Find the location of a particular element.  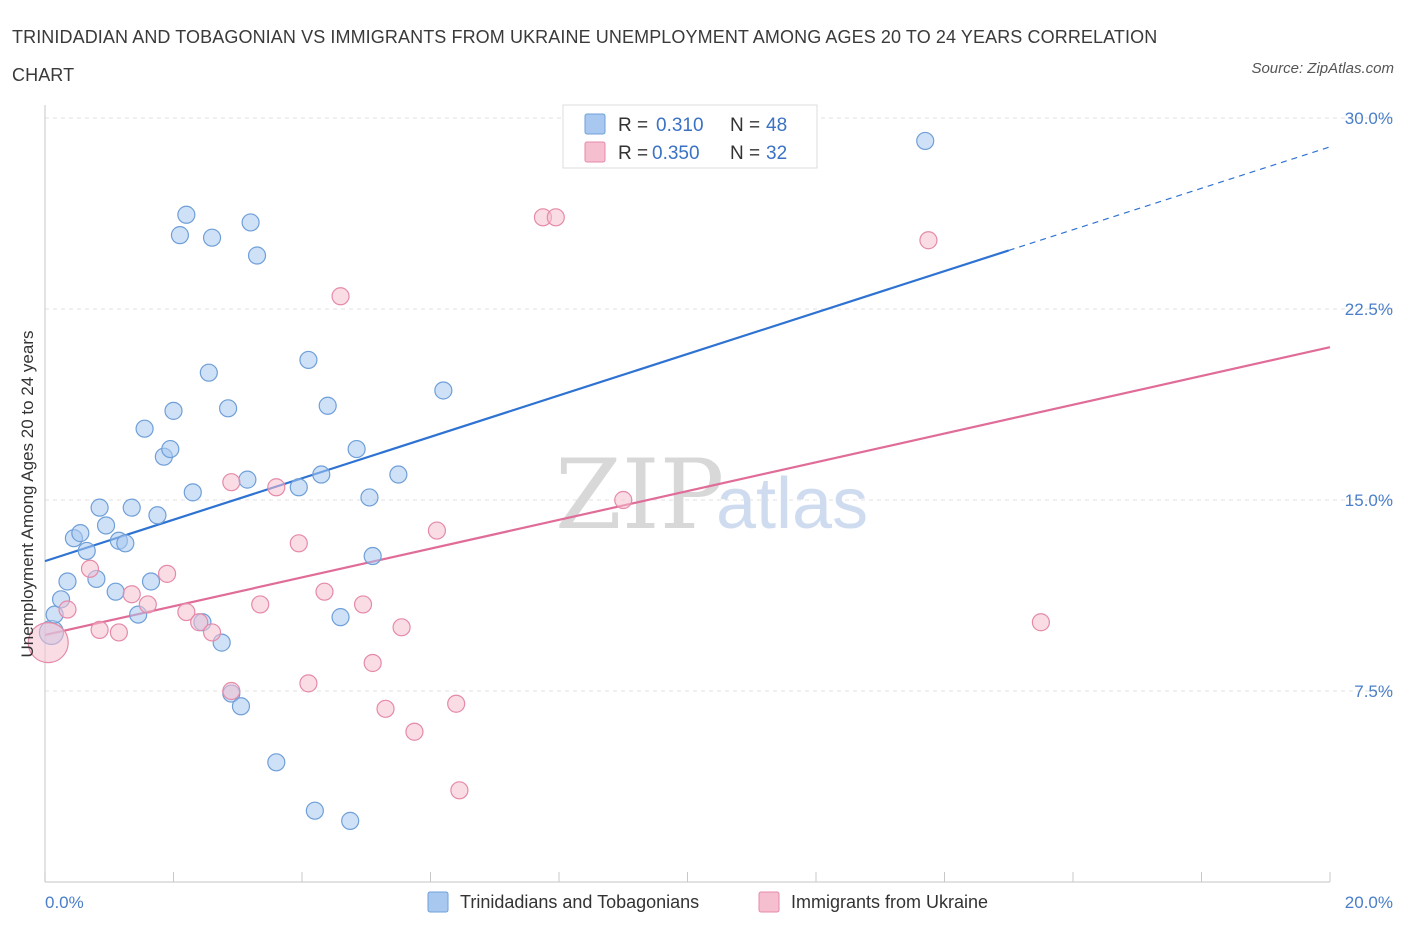

y-axis-label: Unemployment Among Ages 20 to 24 years is located at coordinates (27, 494).